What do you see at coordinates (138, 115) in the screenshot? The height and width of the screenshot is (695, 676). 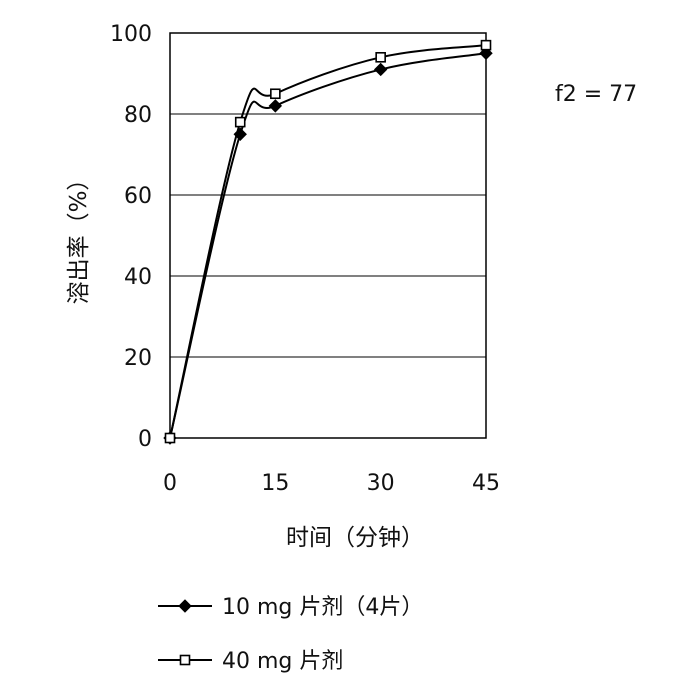 I see `y-tick-label: 80` at bounding box center [138, 115].